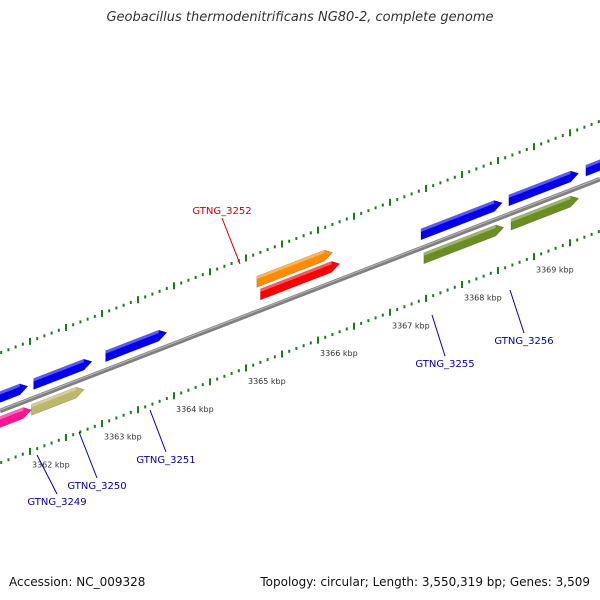  What do you see at coordinates (444, 364) in the screenshot?
I see `gene-label: GTNG_3255` at bounding box center [444, 364].